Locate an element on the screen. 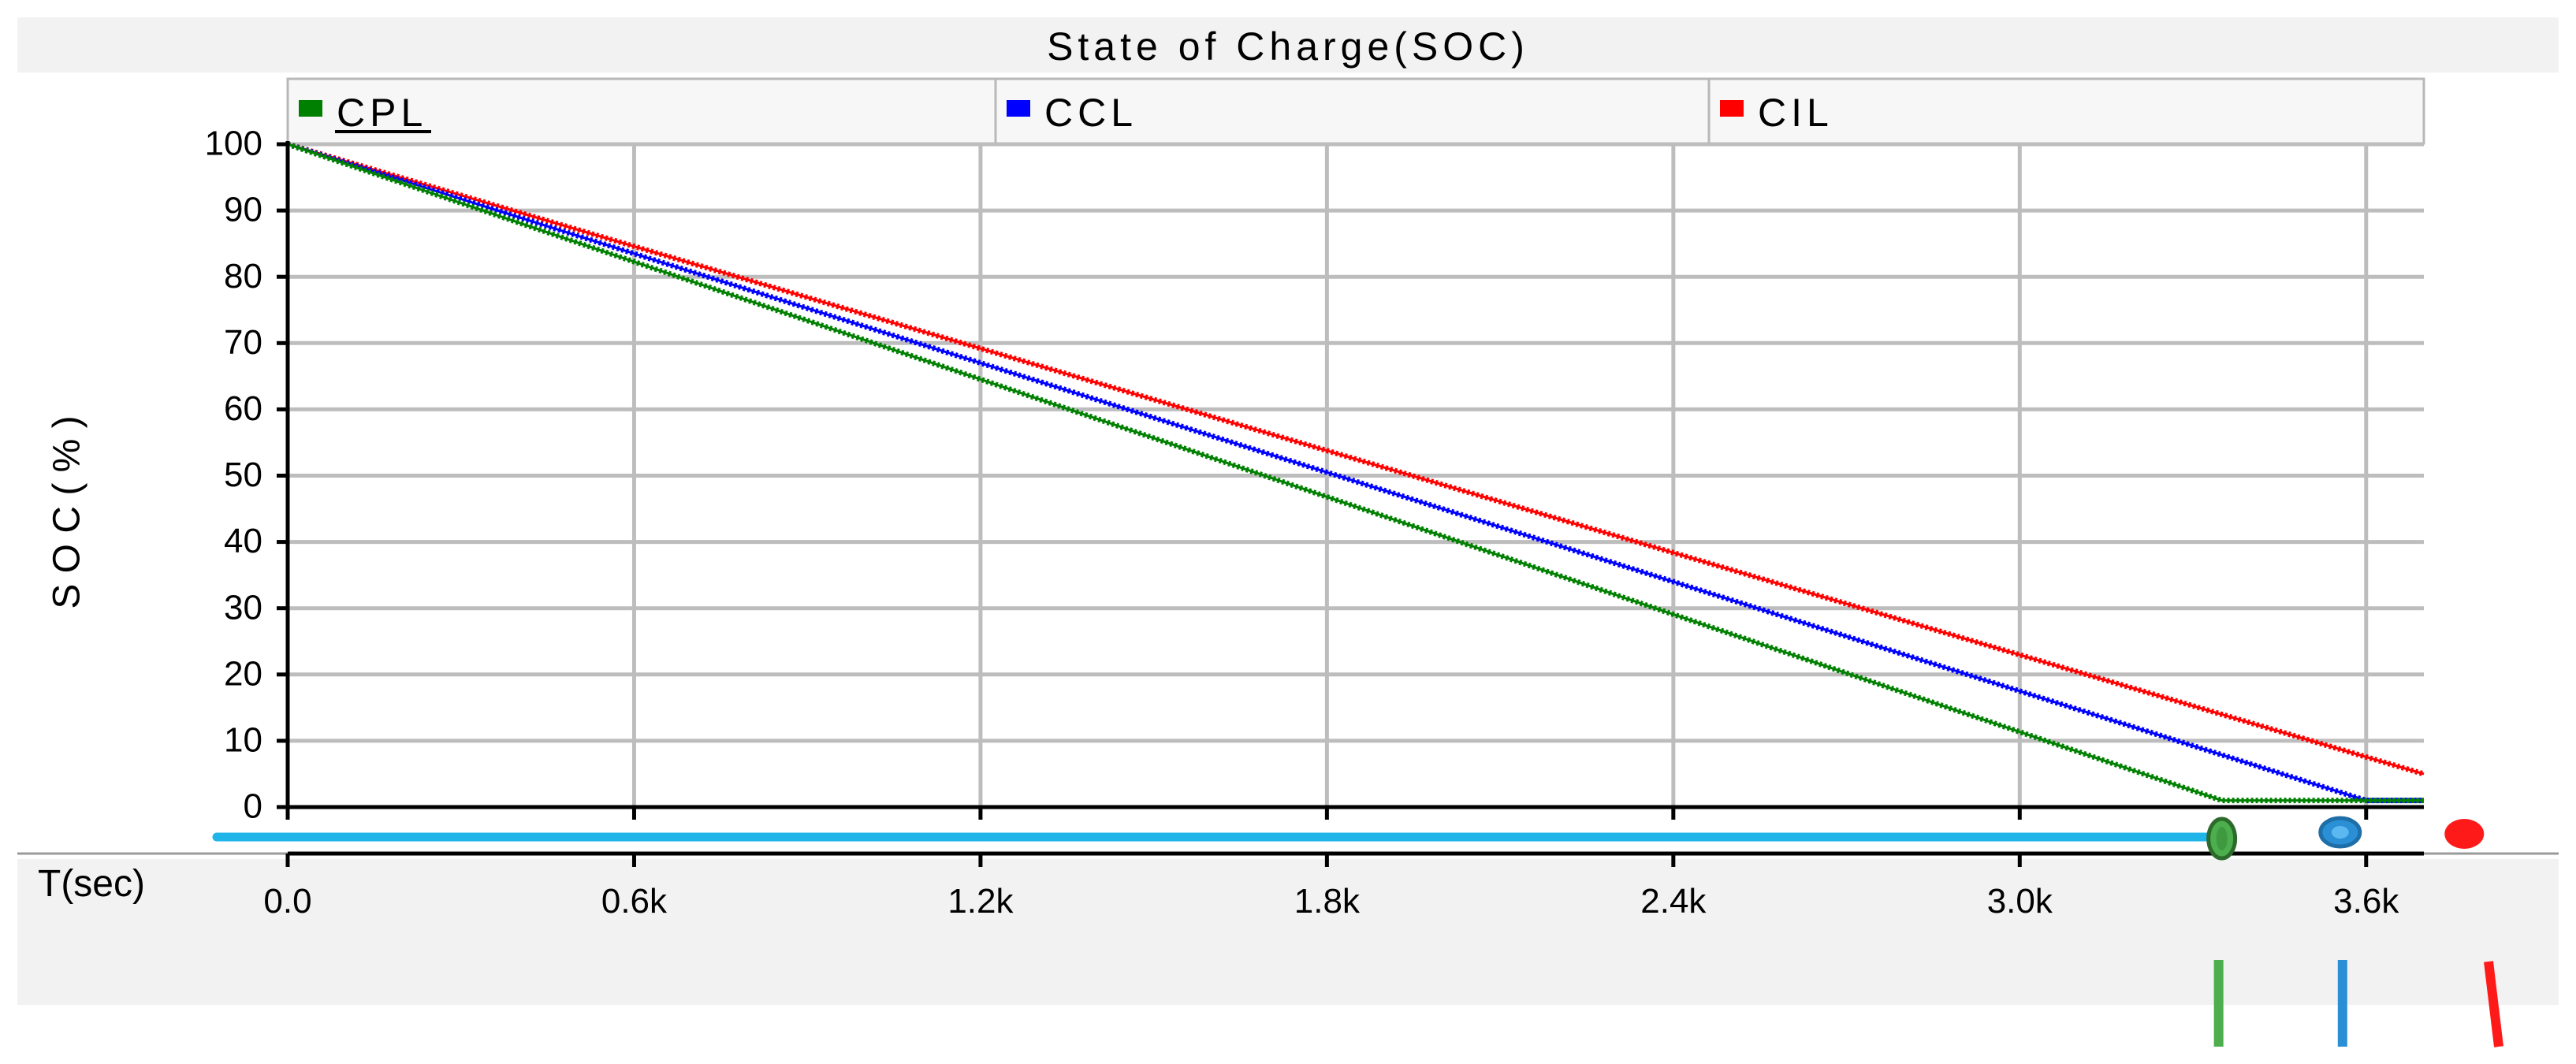  y-tick-label: 20 is located at coordinates (243, 673).